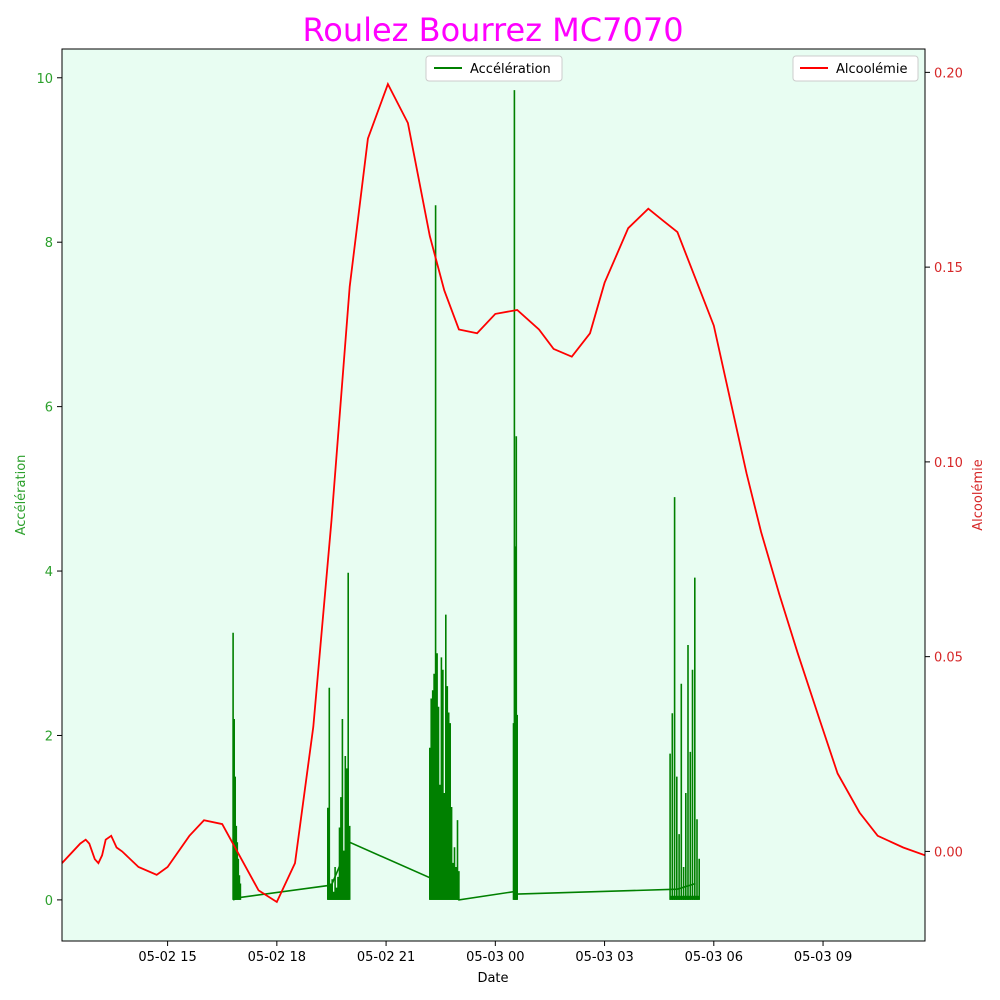 The width and height of the screenshot is (1000, 1000). Describe the element at coordinates (49, 408) in the screenshot. I see `left-tick-label: 6` at that location.